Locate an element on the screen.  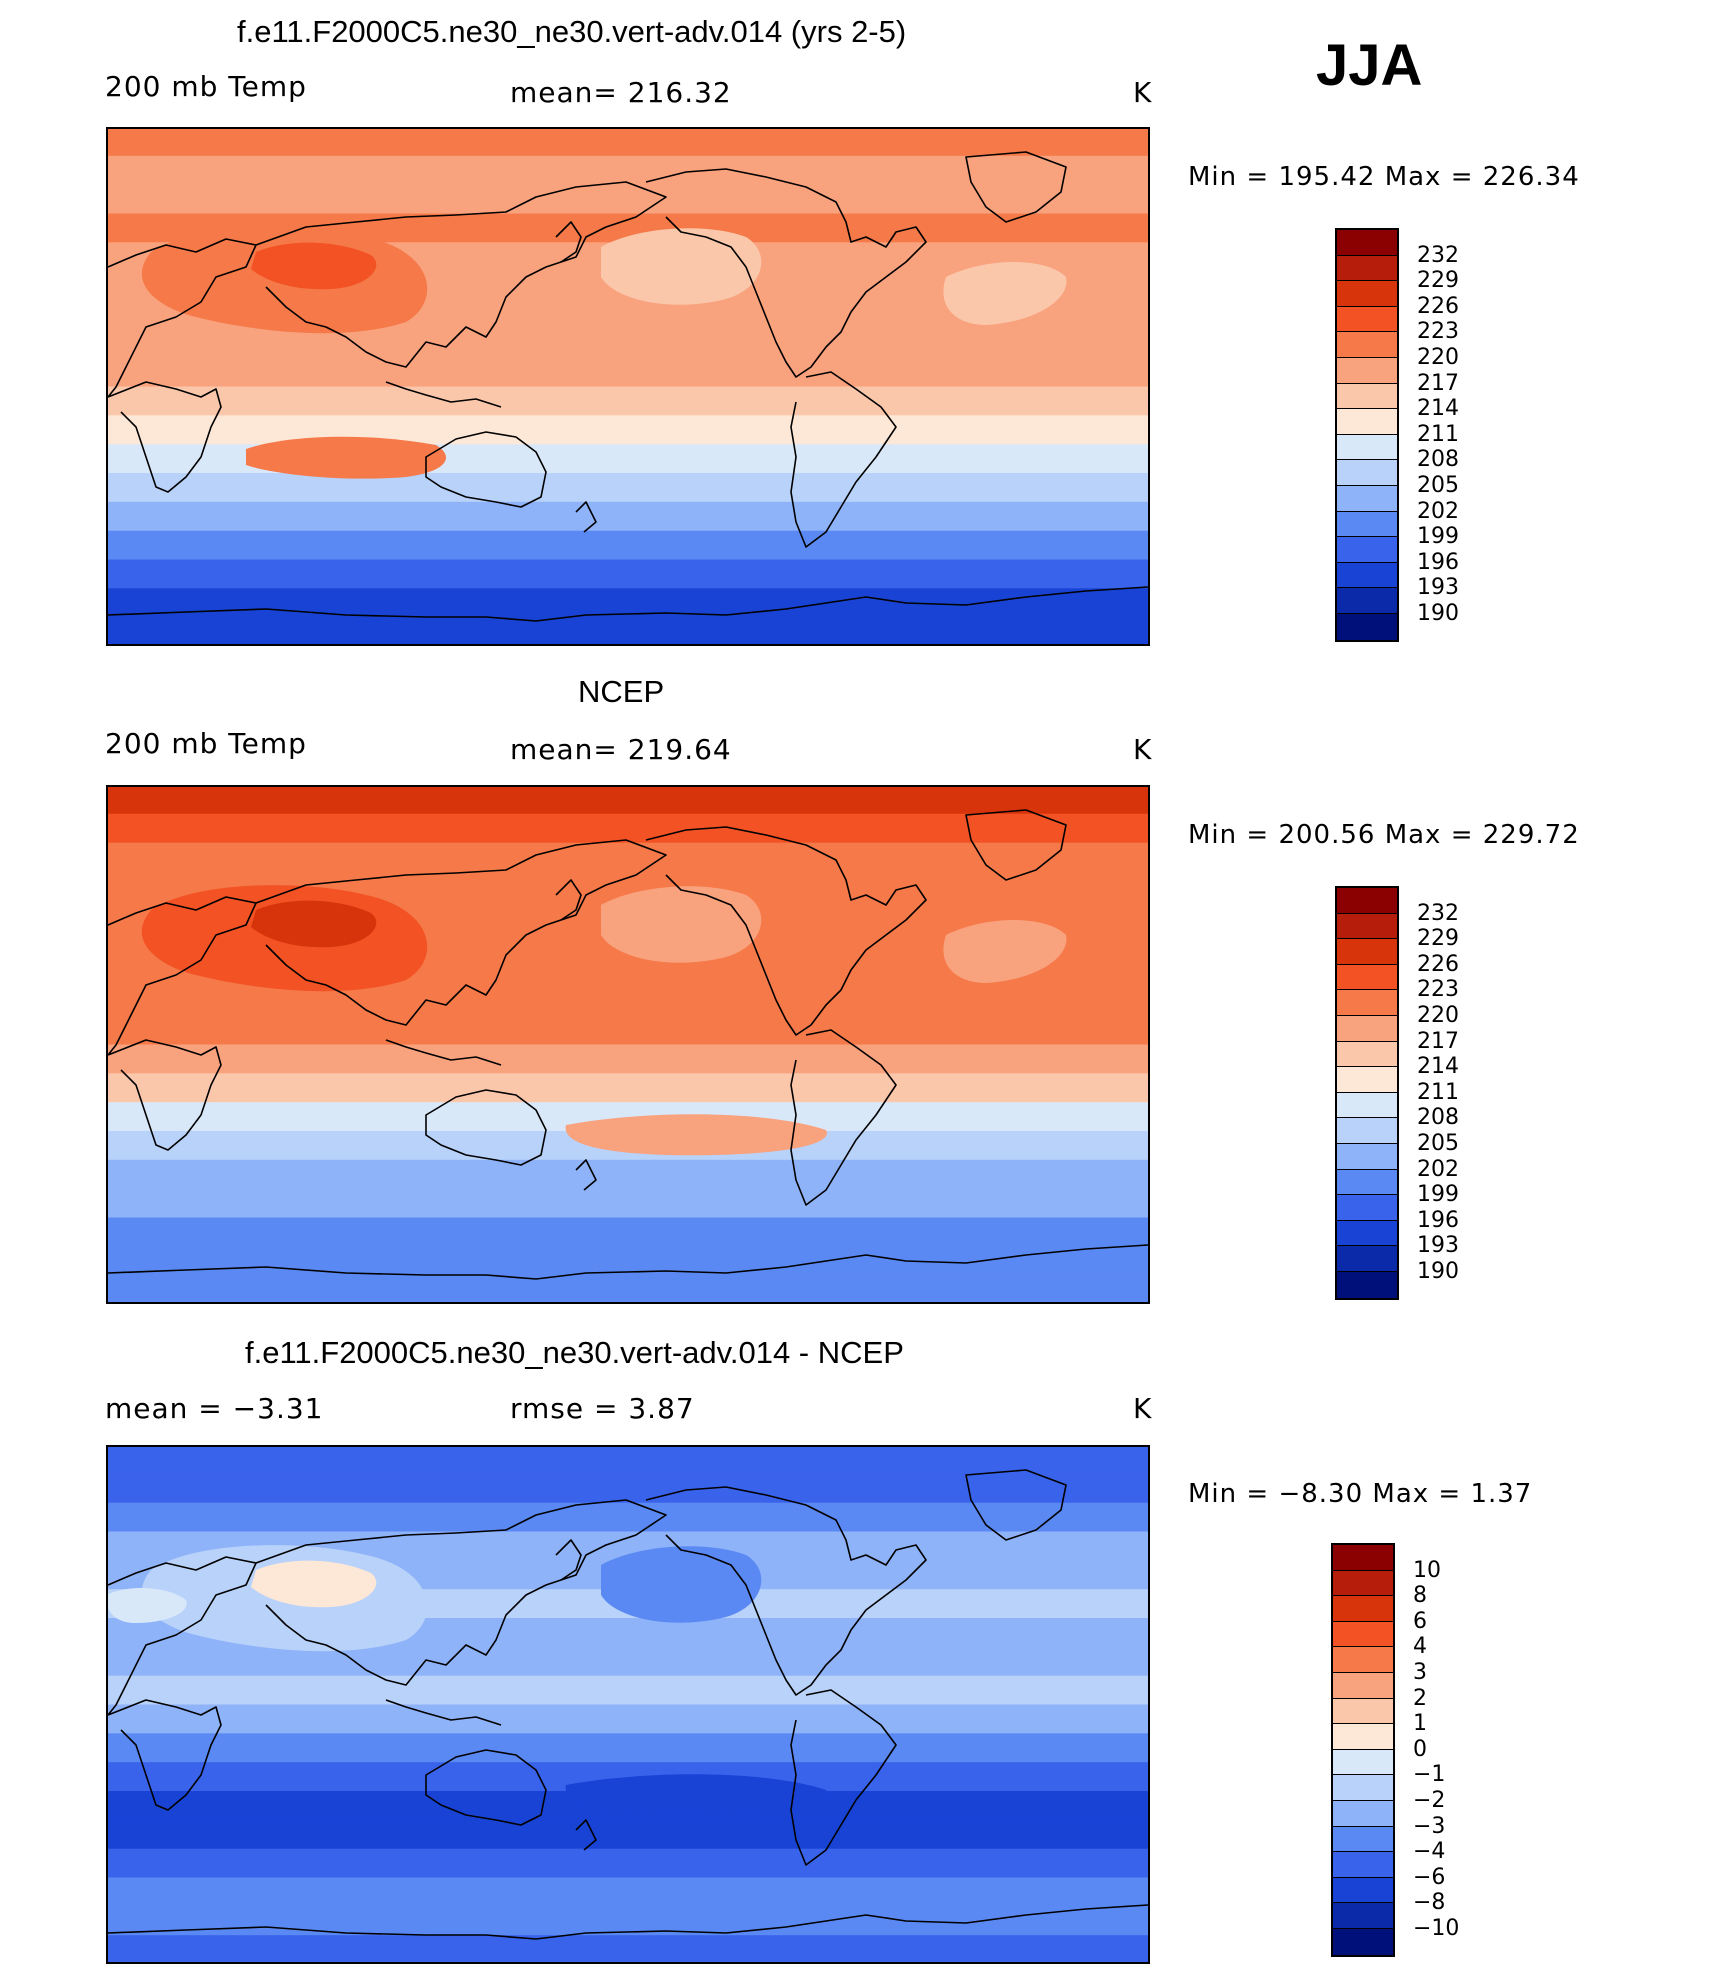
colorbar-tick-label: 199 is located at coordinates (1438, 537).